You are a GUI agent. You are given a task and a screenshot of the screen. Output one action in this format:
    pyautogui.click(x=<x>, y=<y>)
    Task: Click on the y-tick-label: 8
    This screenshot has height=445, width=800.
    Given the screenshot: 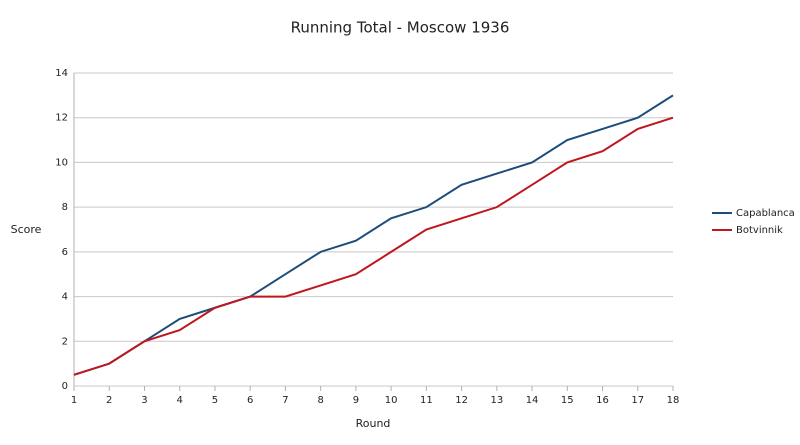 What is the action you would take?
    pyautogui.click(x=65, y=207)
    